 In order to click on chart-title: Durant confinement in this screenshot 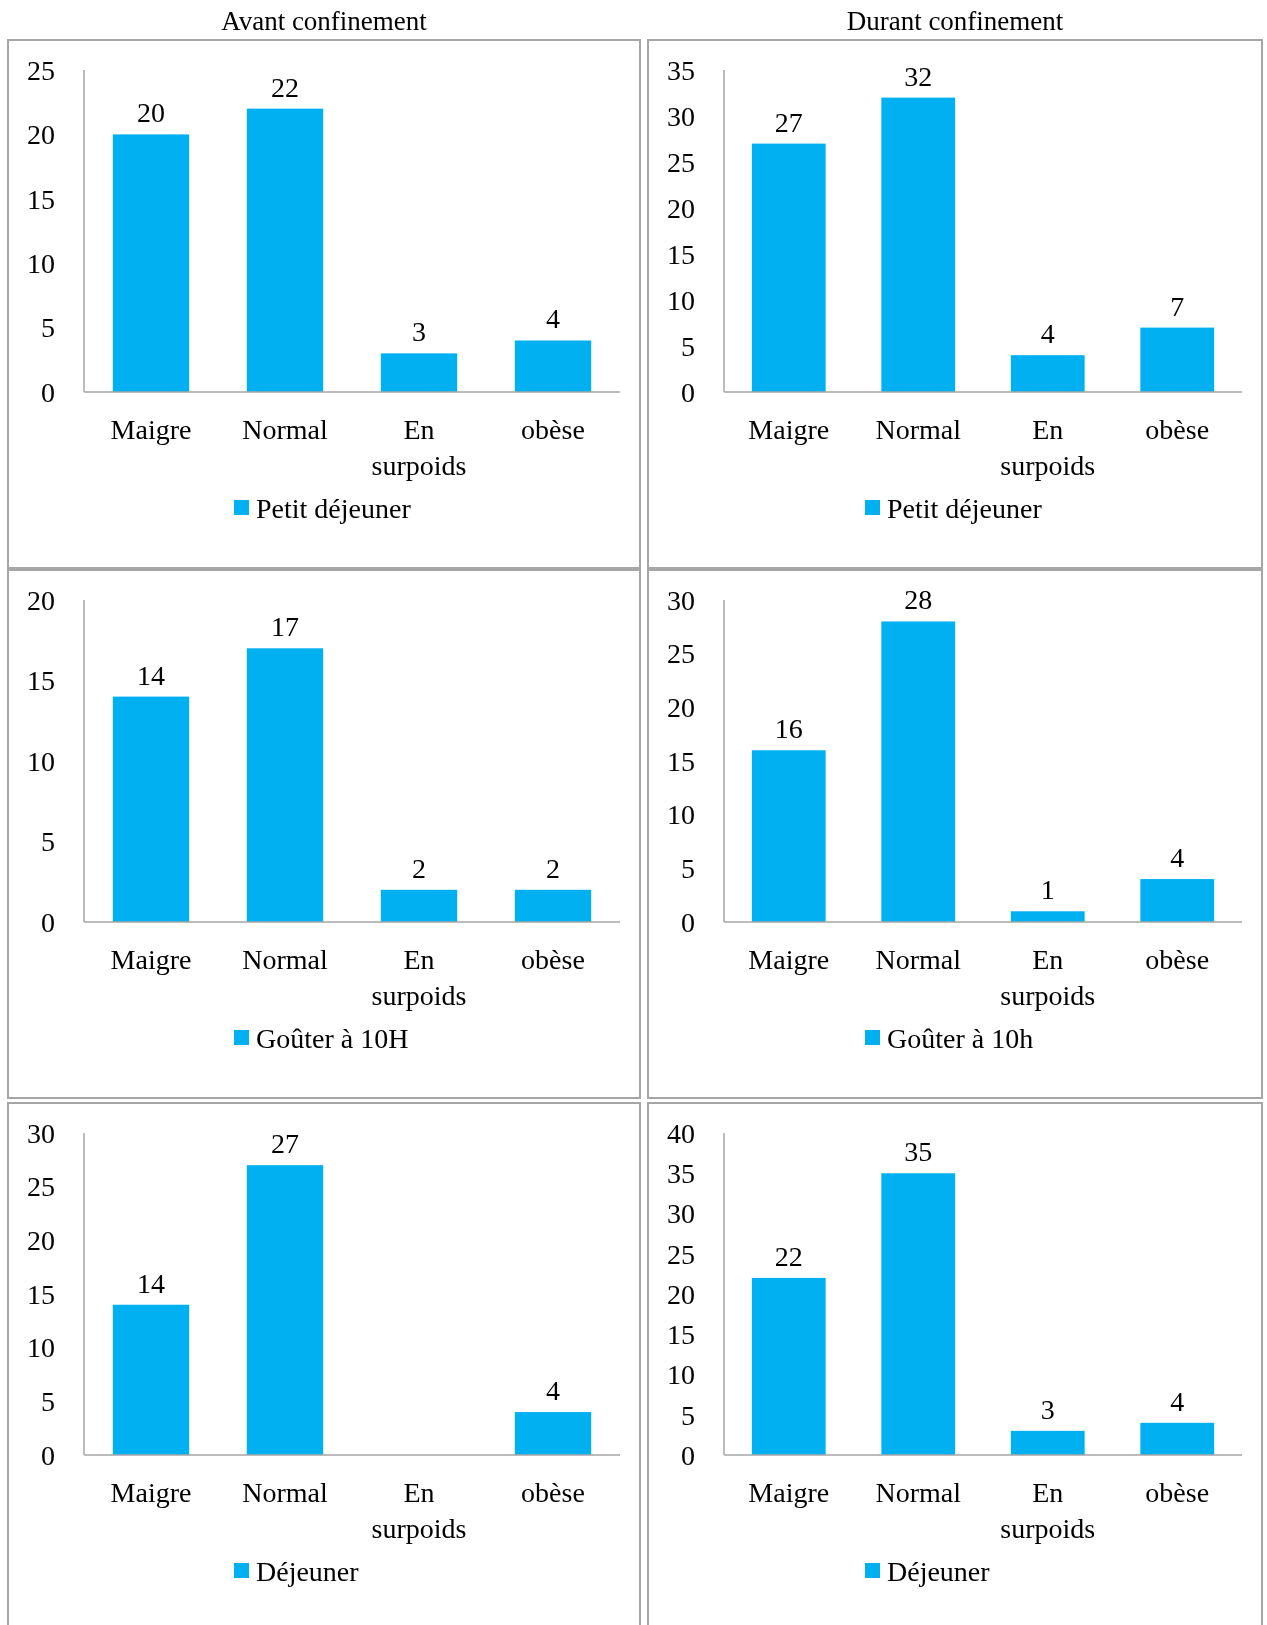, I will do `click(955, 21)`.